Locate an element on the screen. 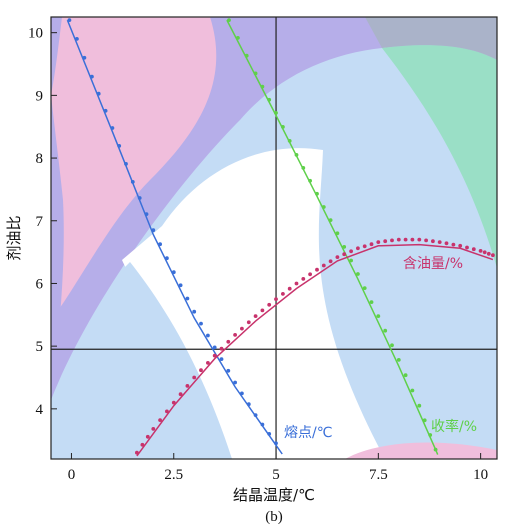 This screenshot has height=531, width=505. x-tick-label: 0 is located at coordinates (72, 475).